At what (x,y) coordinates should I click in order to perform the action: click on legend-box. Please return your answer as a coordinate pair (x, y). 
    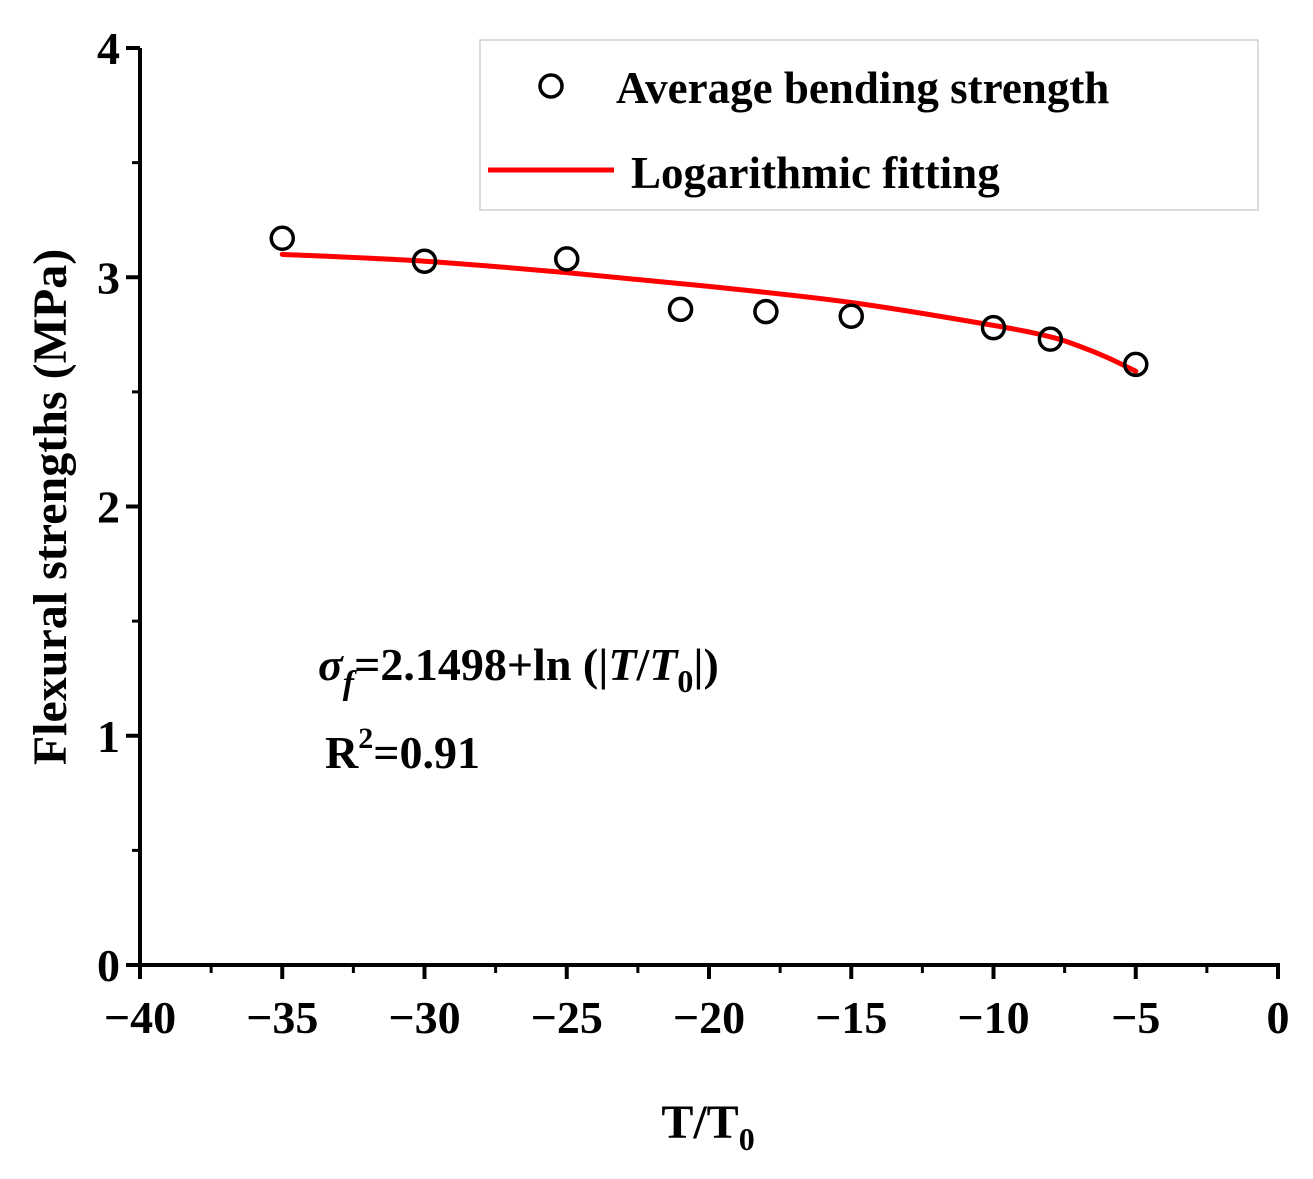
    Looking at the image, I should click on (869, 125).